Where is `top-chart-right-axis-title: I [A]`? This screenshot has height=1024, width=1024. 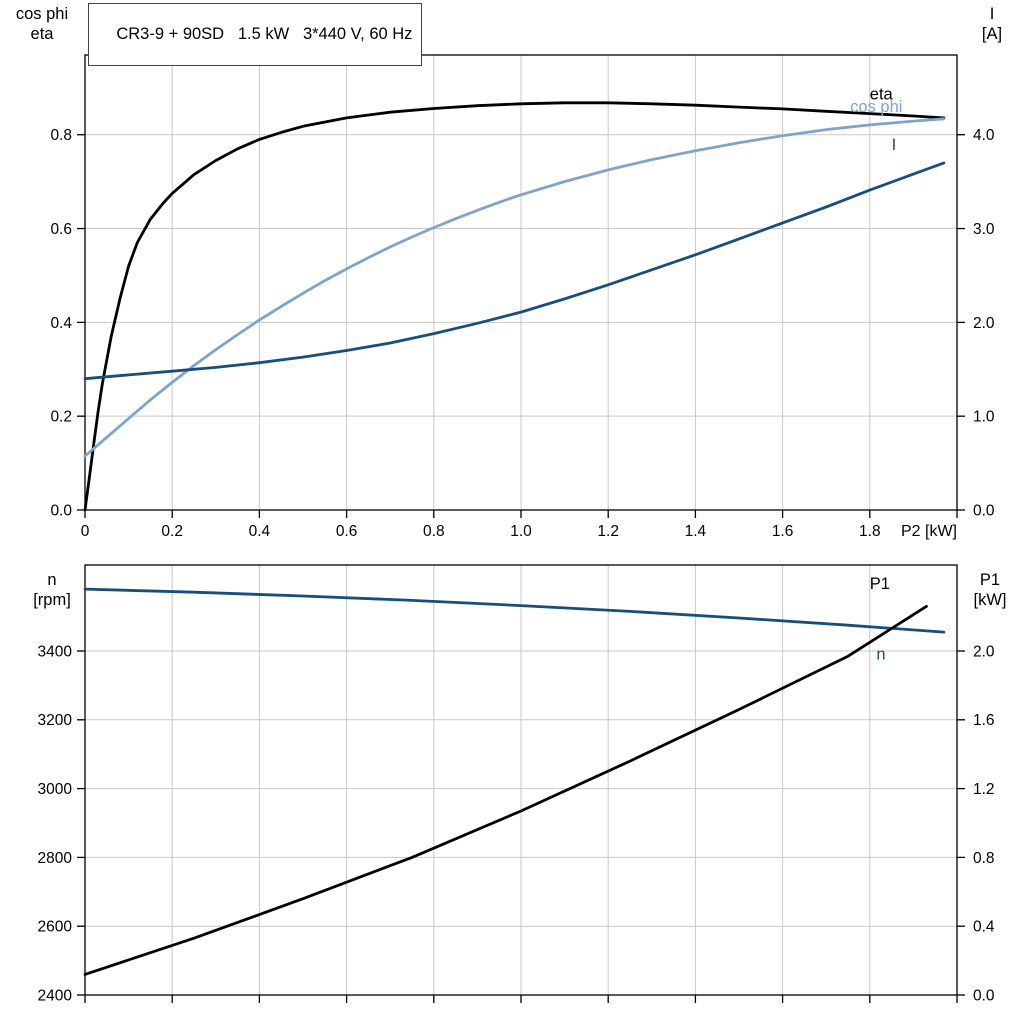
top-chart-right-axis-title: I [A] is located at coordinates (992, 24).